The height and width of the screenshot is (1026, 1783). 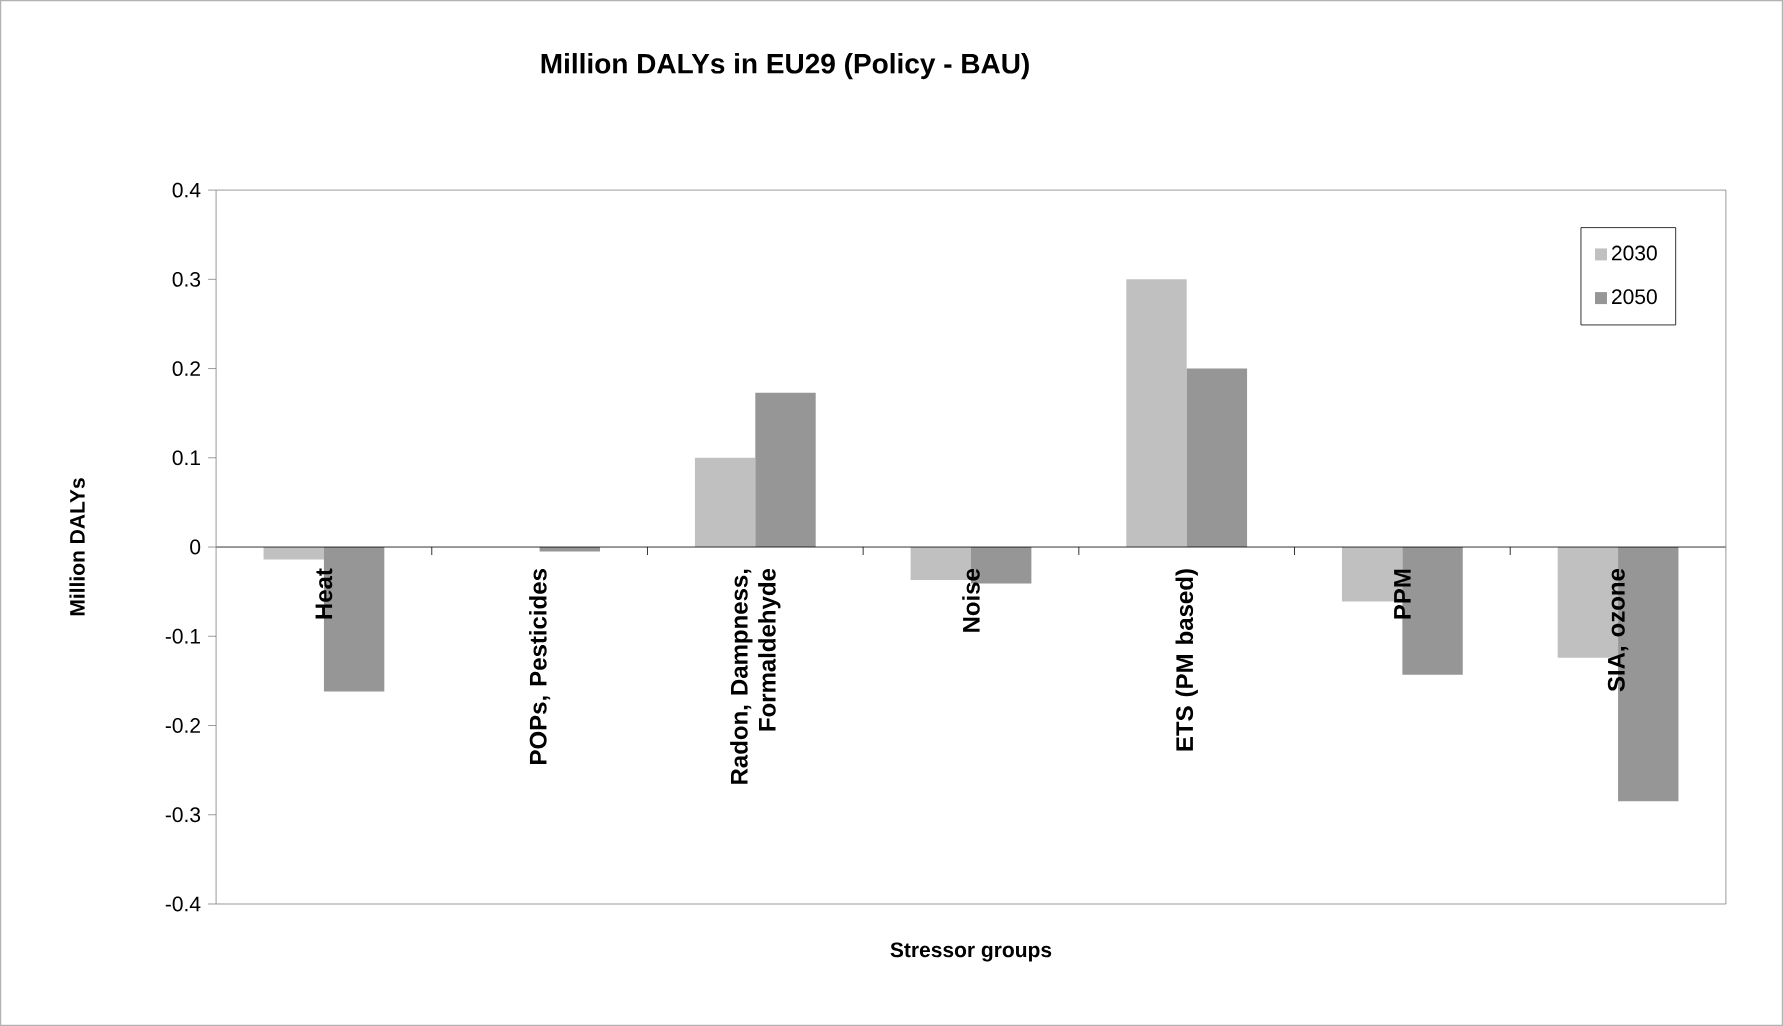 What do you see at coordinates (971, 952) in the screenshot?
I see `x-axis-title: Stressor groups` at bounding box center [971, 952].